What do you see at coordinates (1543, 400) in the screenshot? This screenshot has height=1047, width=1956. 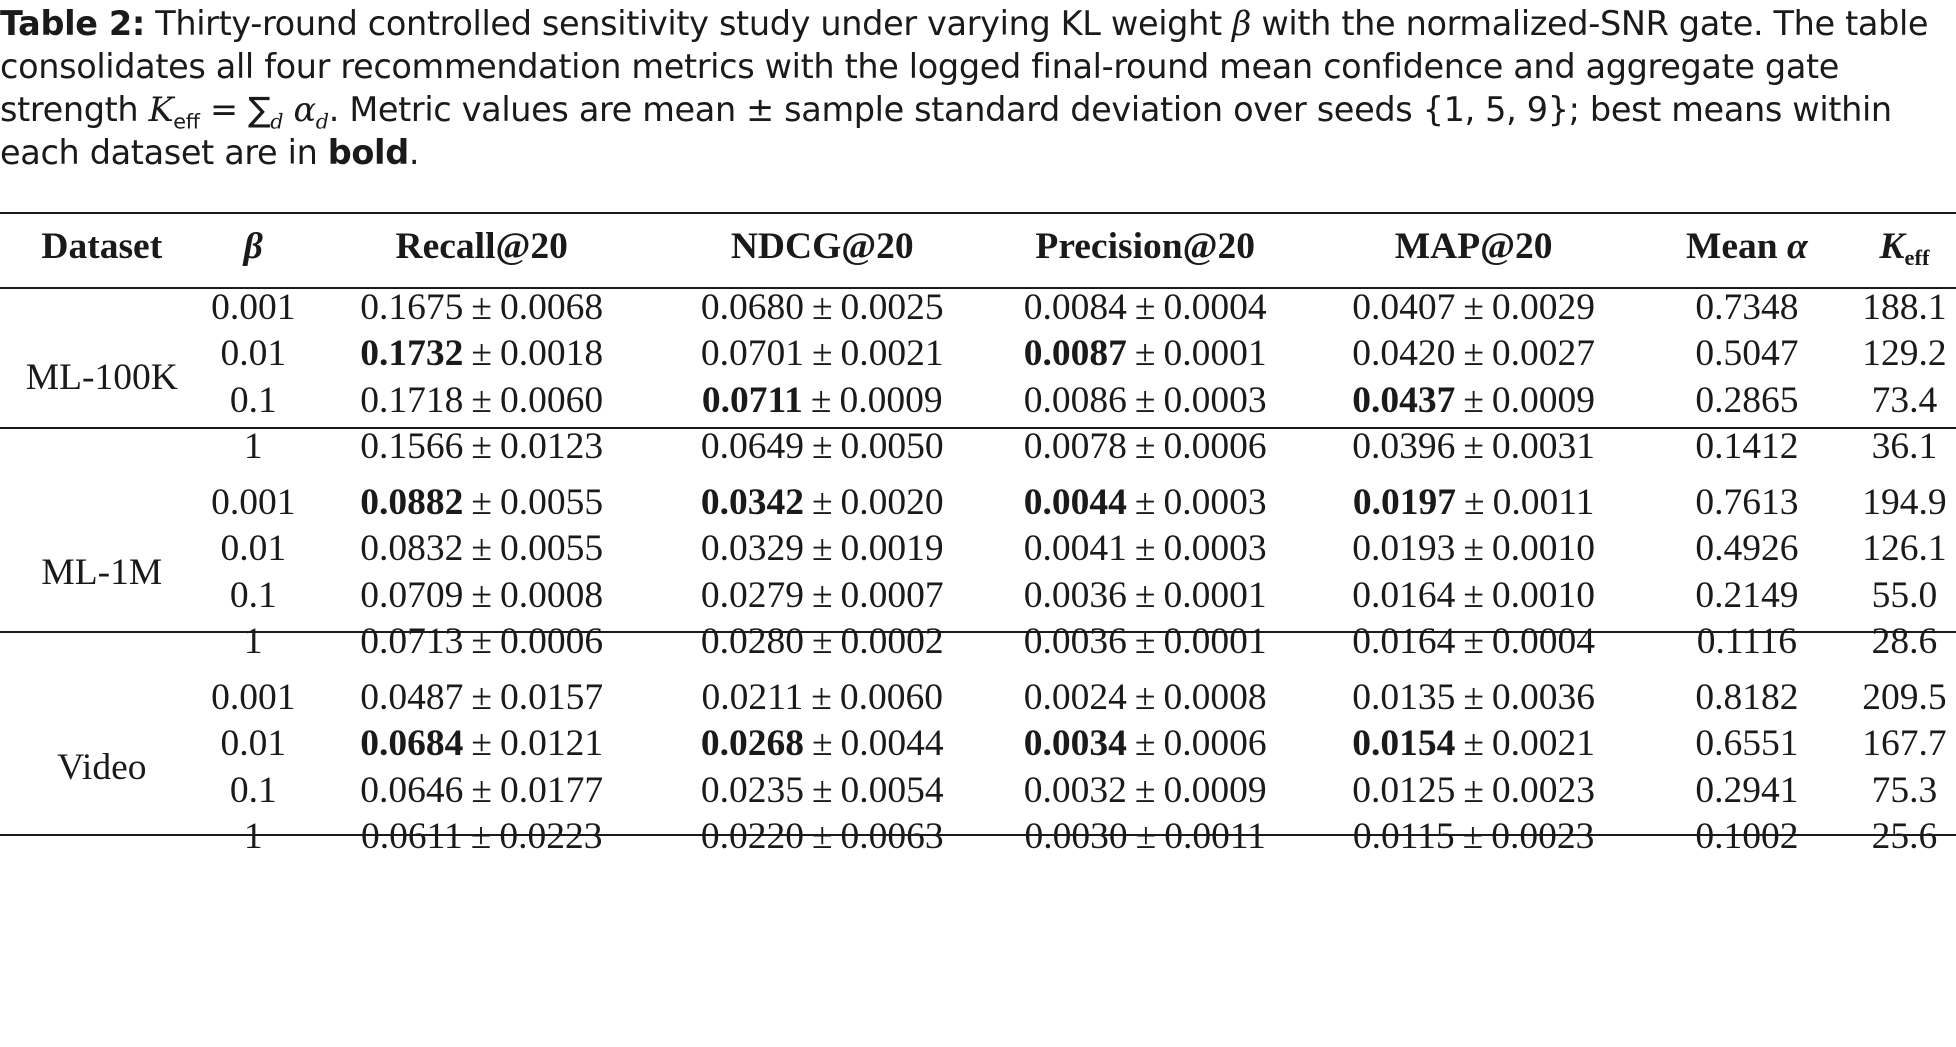 I see `map-std: 0.0009` at bounding box center [1543, 400].